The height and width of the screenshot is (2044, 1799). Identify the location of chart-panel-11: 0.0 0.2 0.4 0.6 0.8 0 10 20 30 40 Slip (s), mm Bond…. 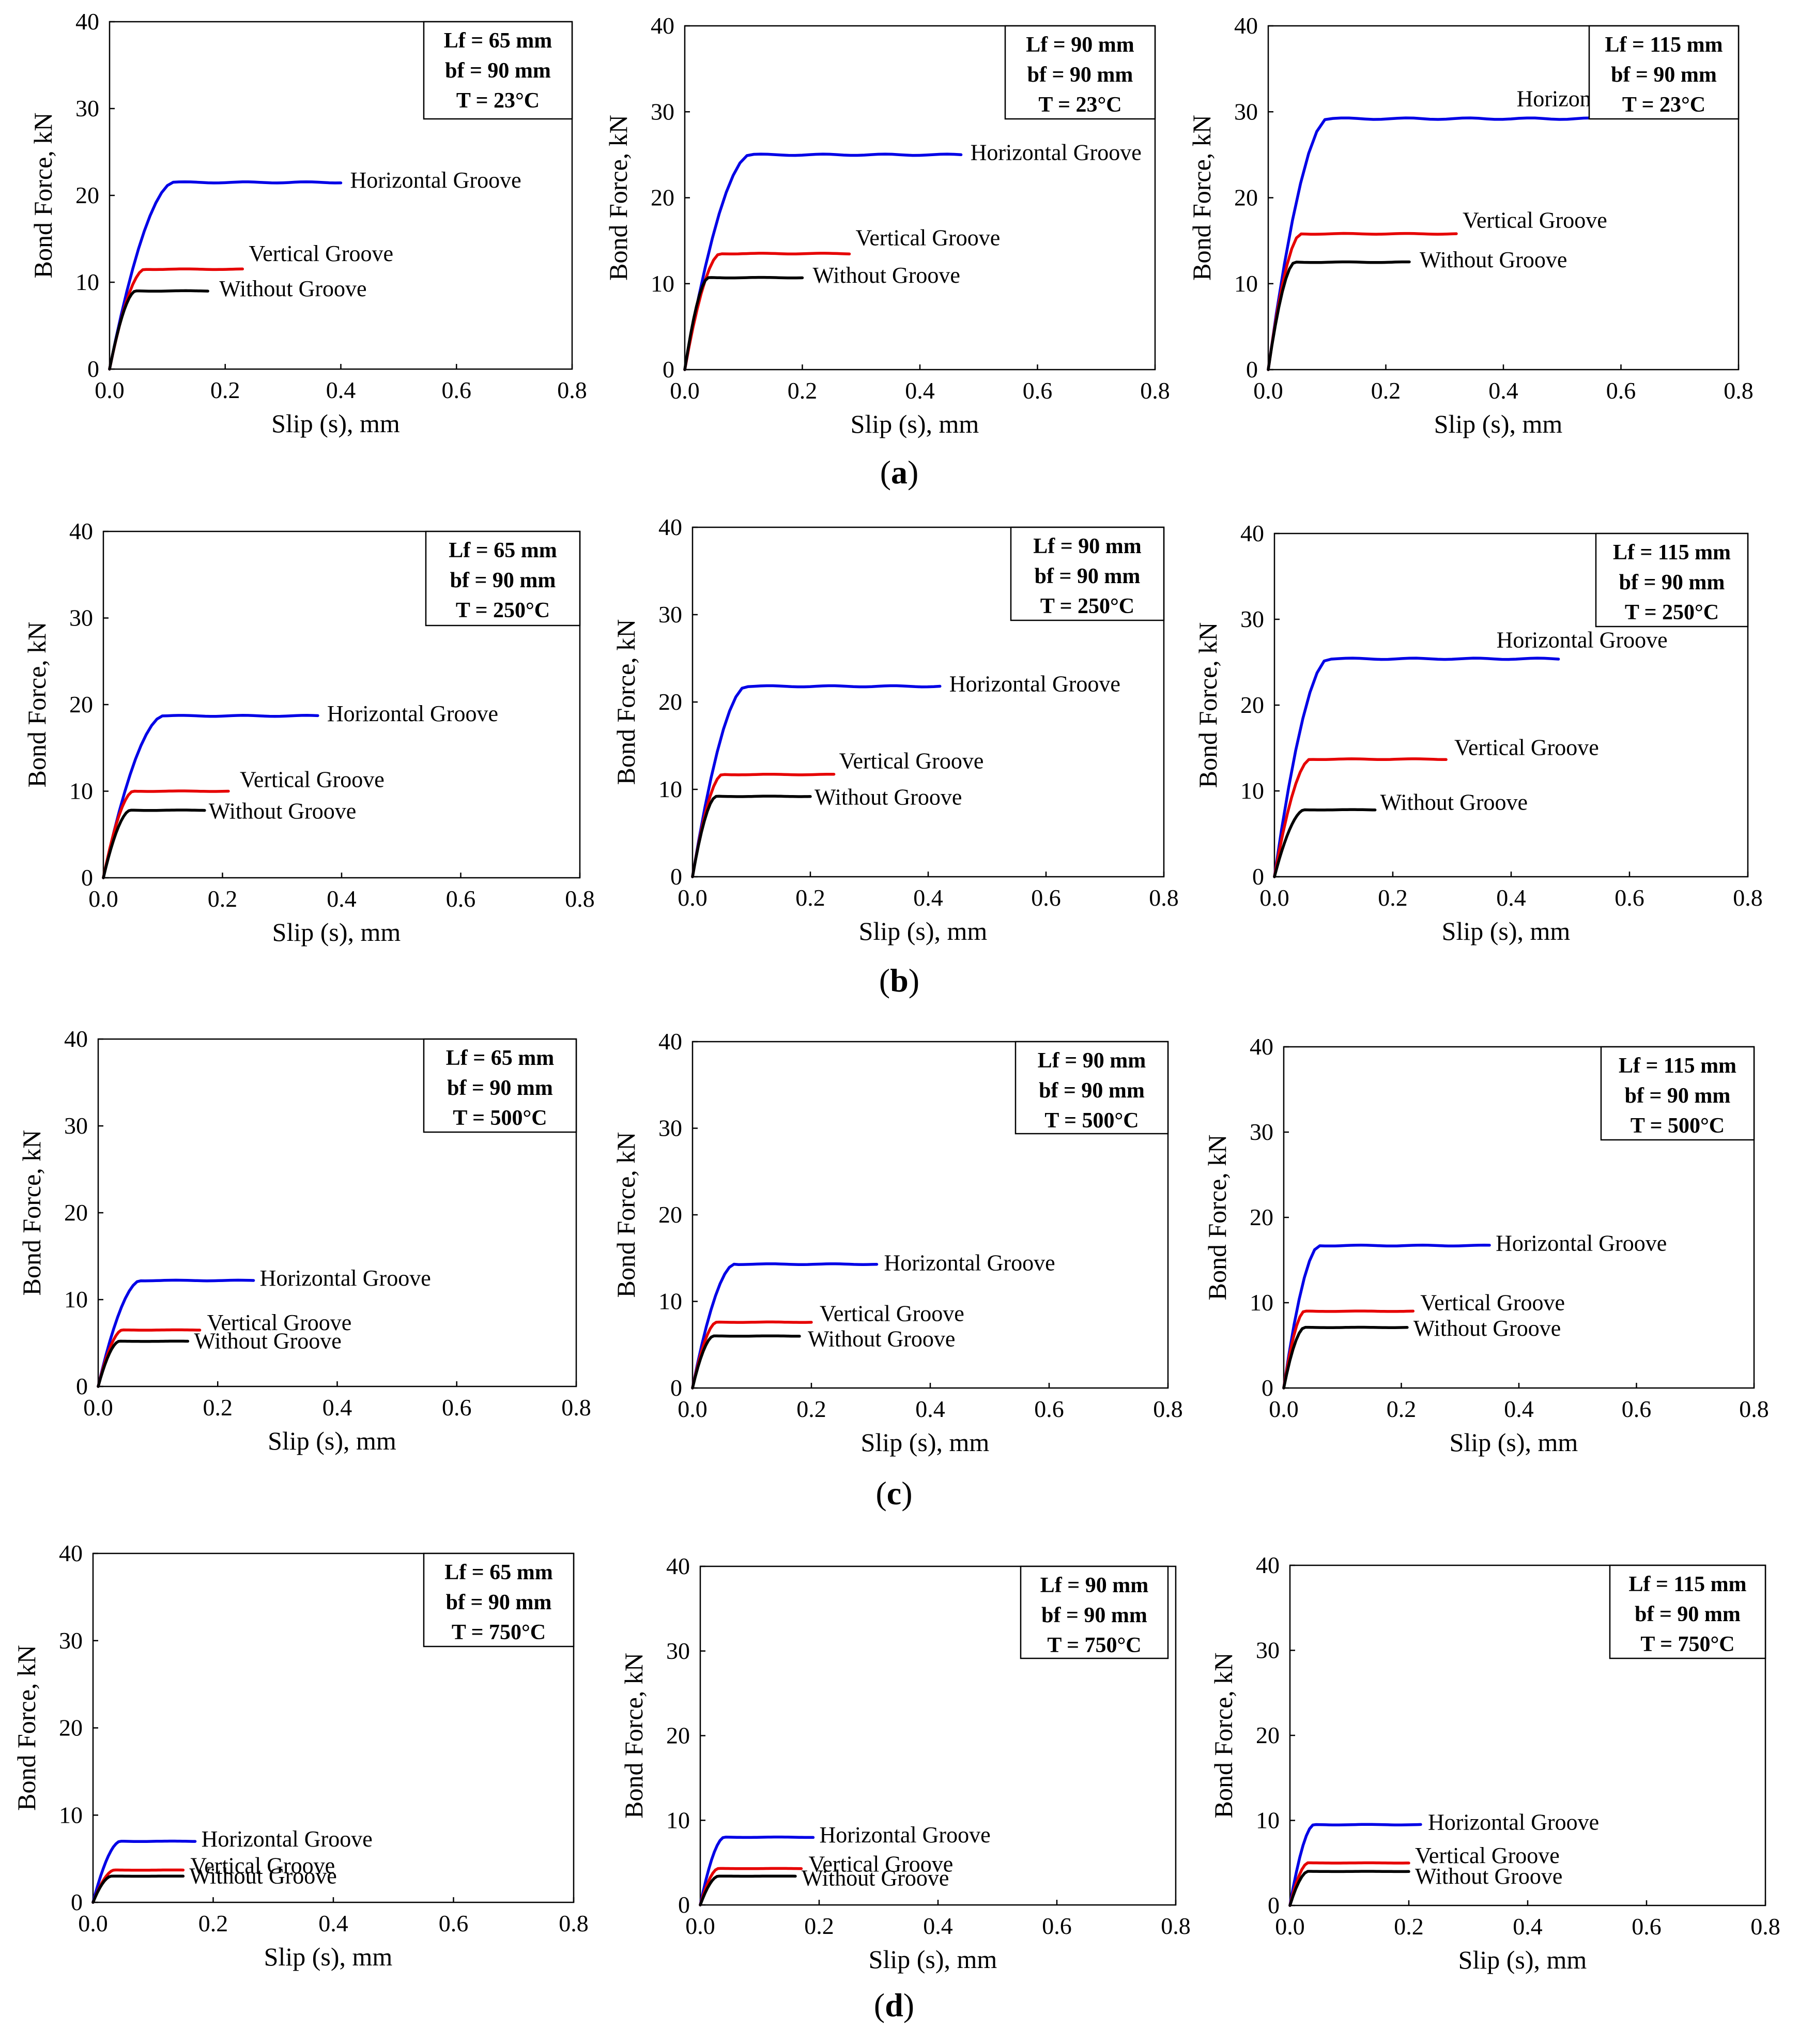
(905, 1764).